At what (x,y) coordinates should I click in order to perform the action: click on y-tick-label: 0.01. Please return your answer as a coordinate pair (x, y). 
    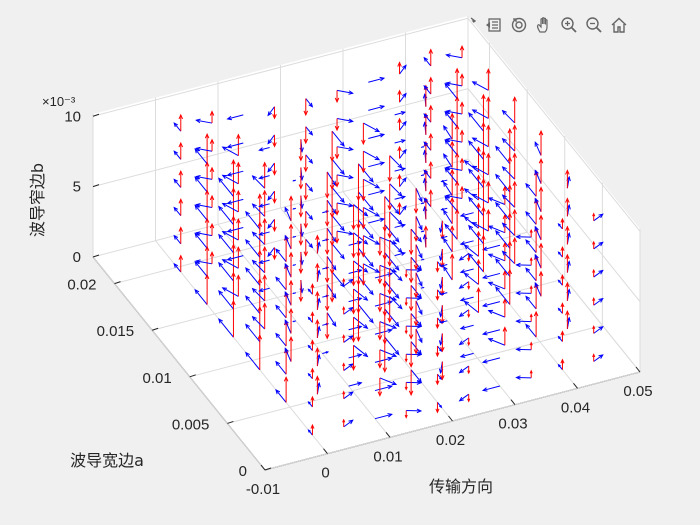
    Looking at the image, I should click on (157, 378).